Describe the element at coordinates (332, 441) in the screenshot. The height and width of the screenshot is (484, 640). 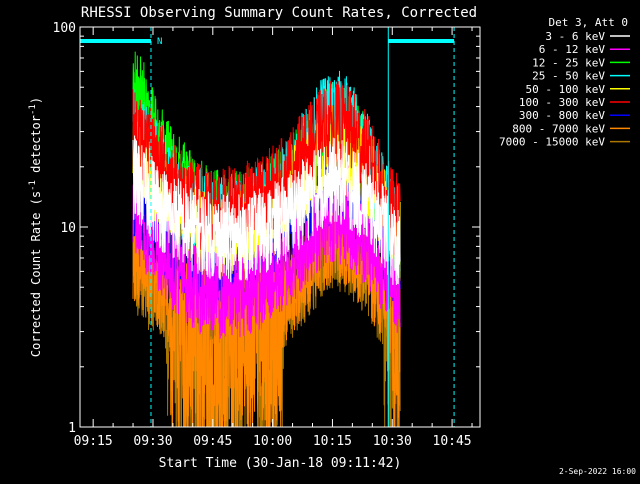
I see `x-tick-label: 10:15` at that location.